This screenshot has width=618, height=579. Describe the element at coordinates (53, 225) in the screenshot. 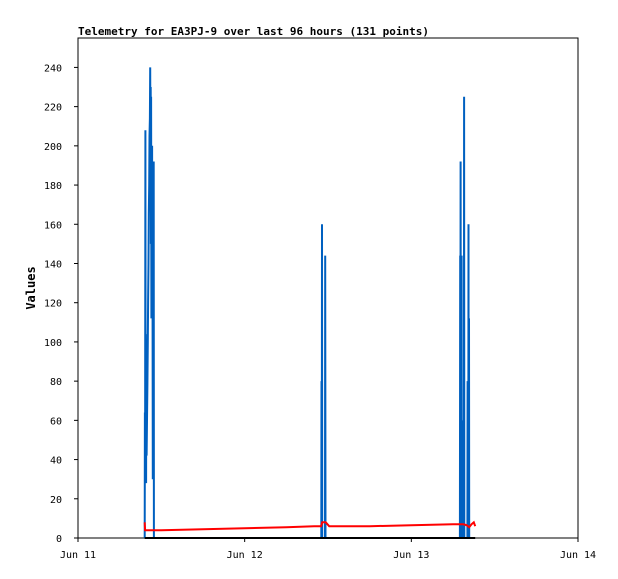

I see `y-tick-label: 160` at that location.